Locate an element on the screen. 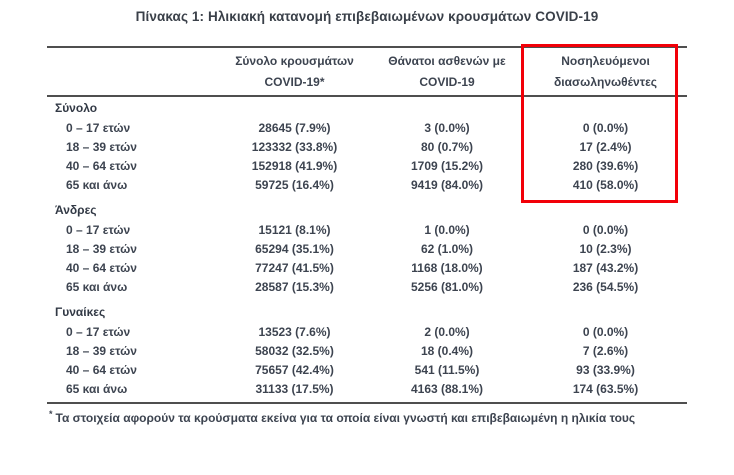 The image size is (734, 475). section-label: Άνδρες is located at coordinates (76, 210).